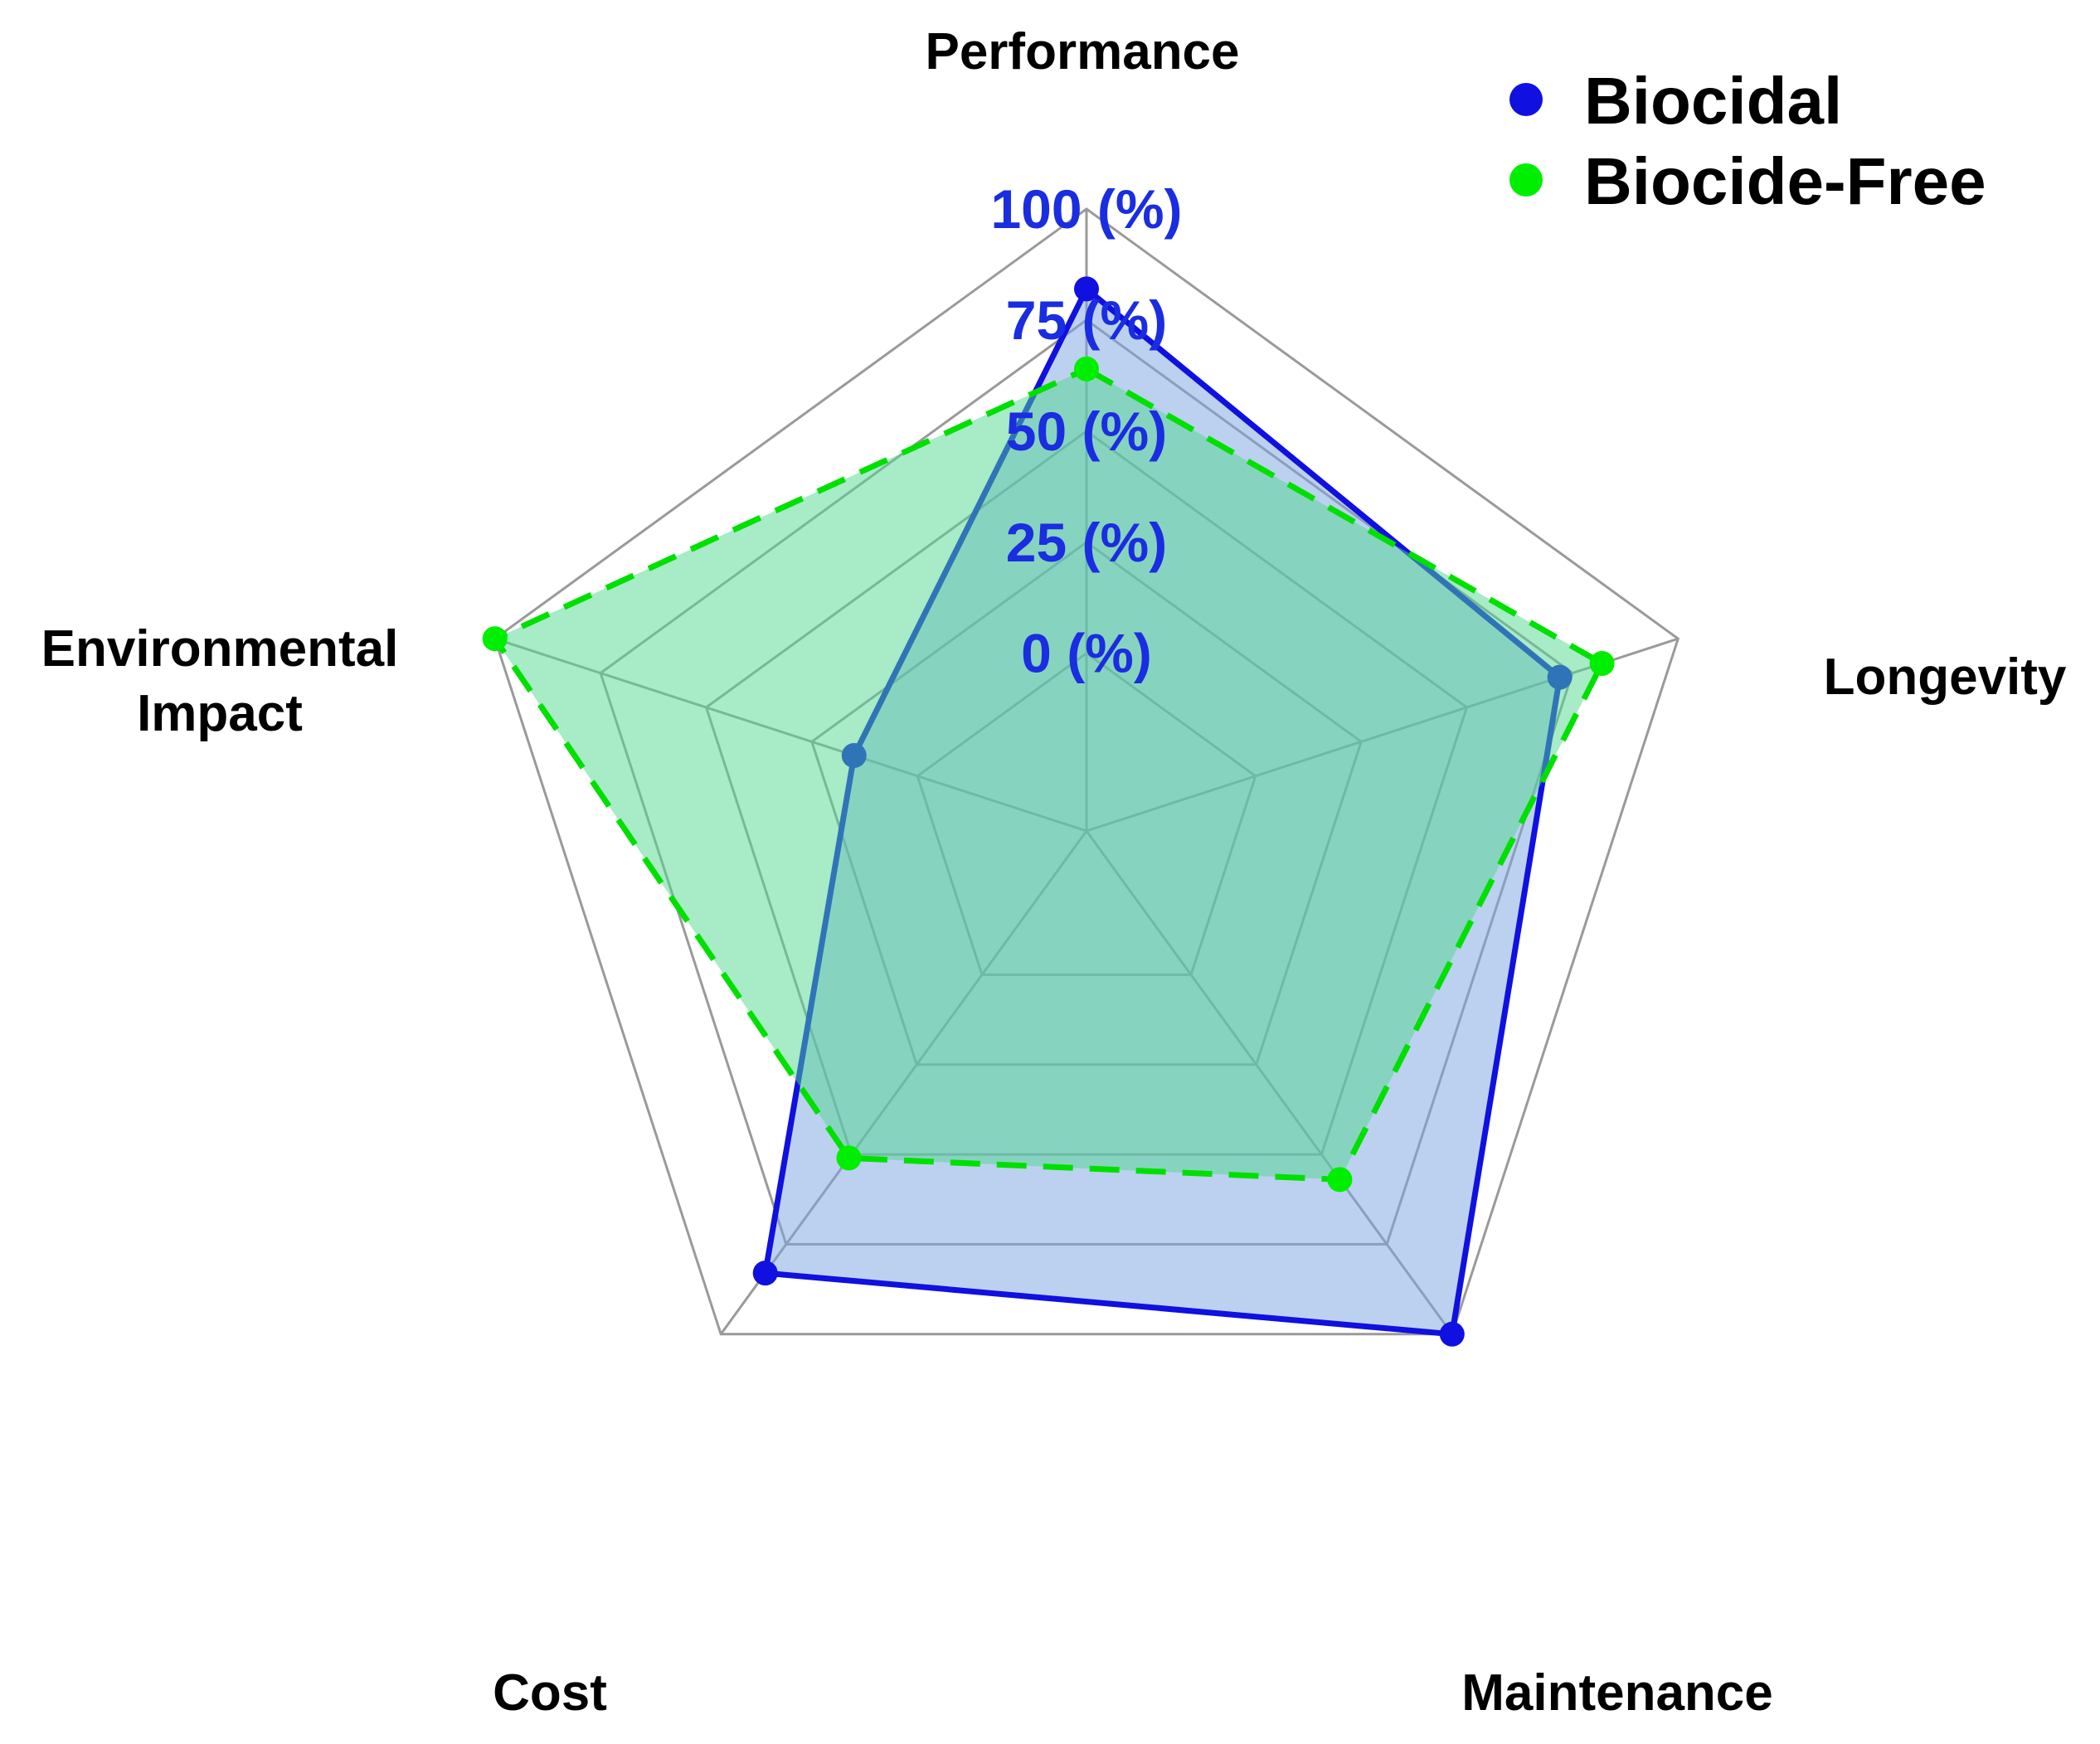 This screenshot has height=1744, width=2100. I want to click on data-point-biocide-free-cost, so click(849, 1158).